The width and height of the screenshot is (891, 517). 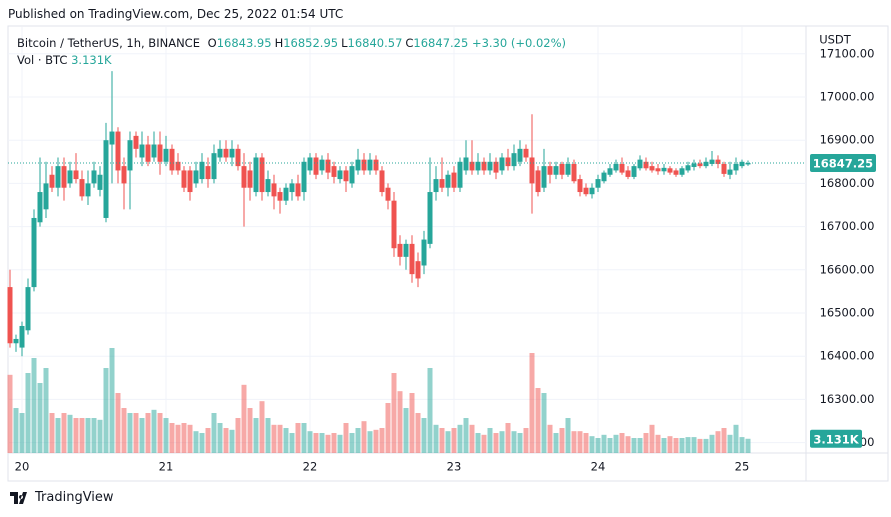 I want to click on symbol: Bitcoin / TetherUS, 1h, BINANCE, so click(x=108, y=43).